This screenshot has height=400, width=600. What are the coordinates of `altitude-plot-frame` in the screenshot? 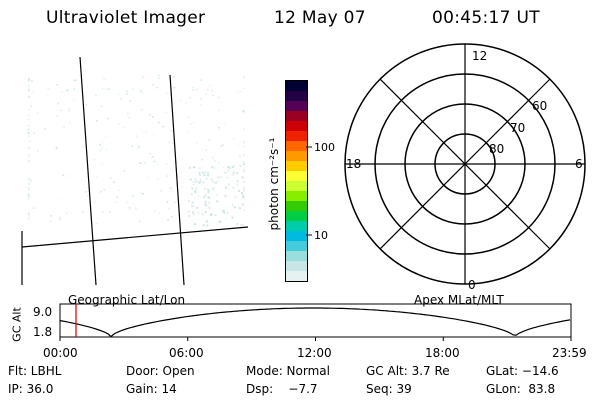 It's located at (315, 320).